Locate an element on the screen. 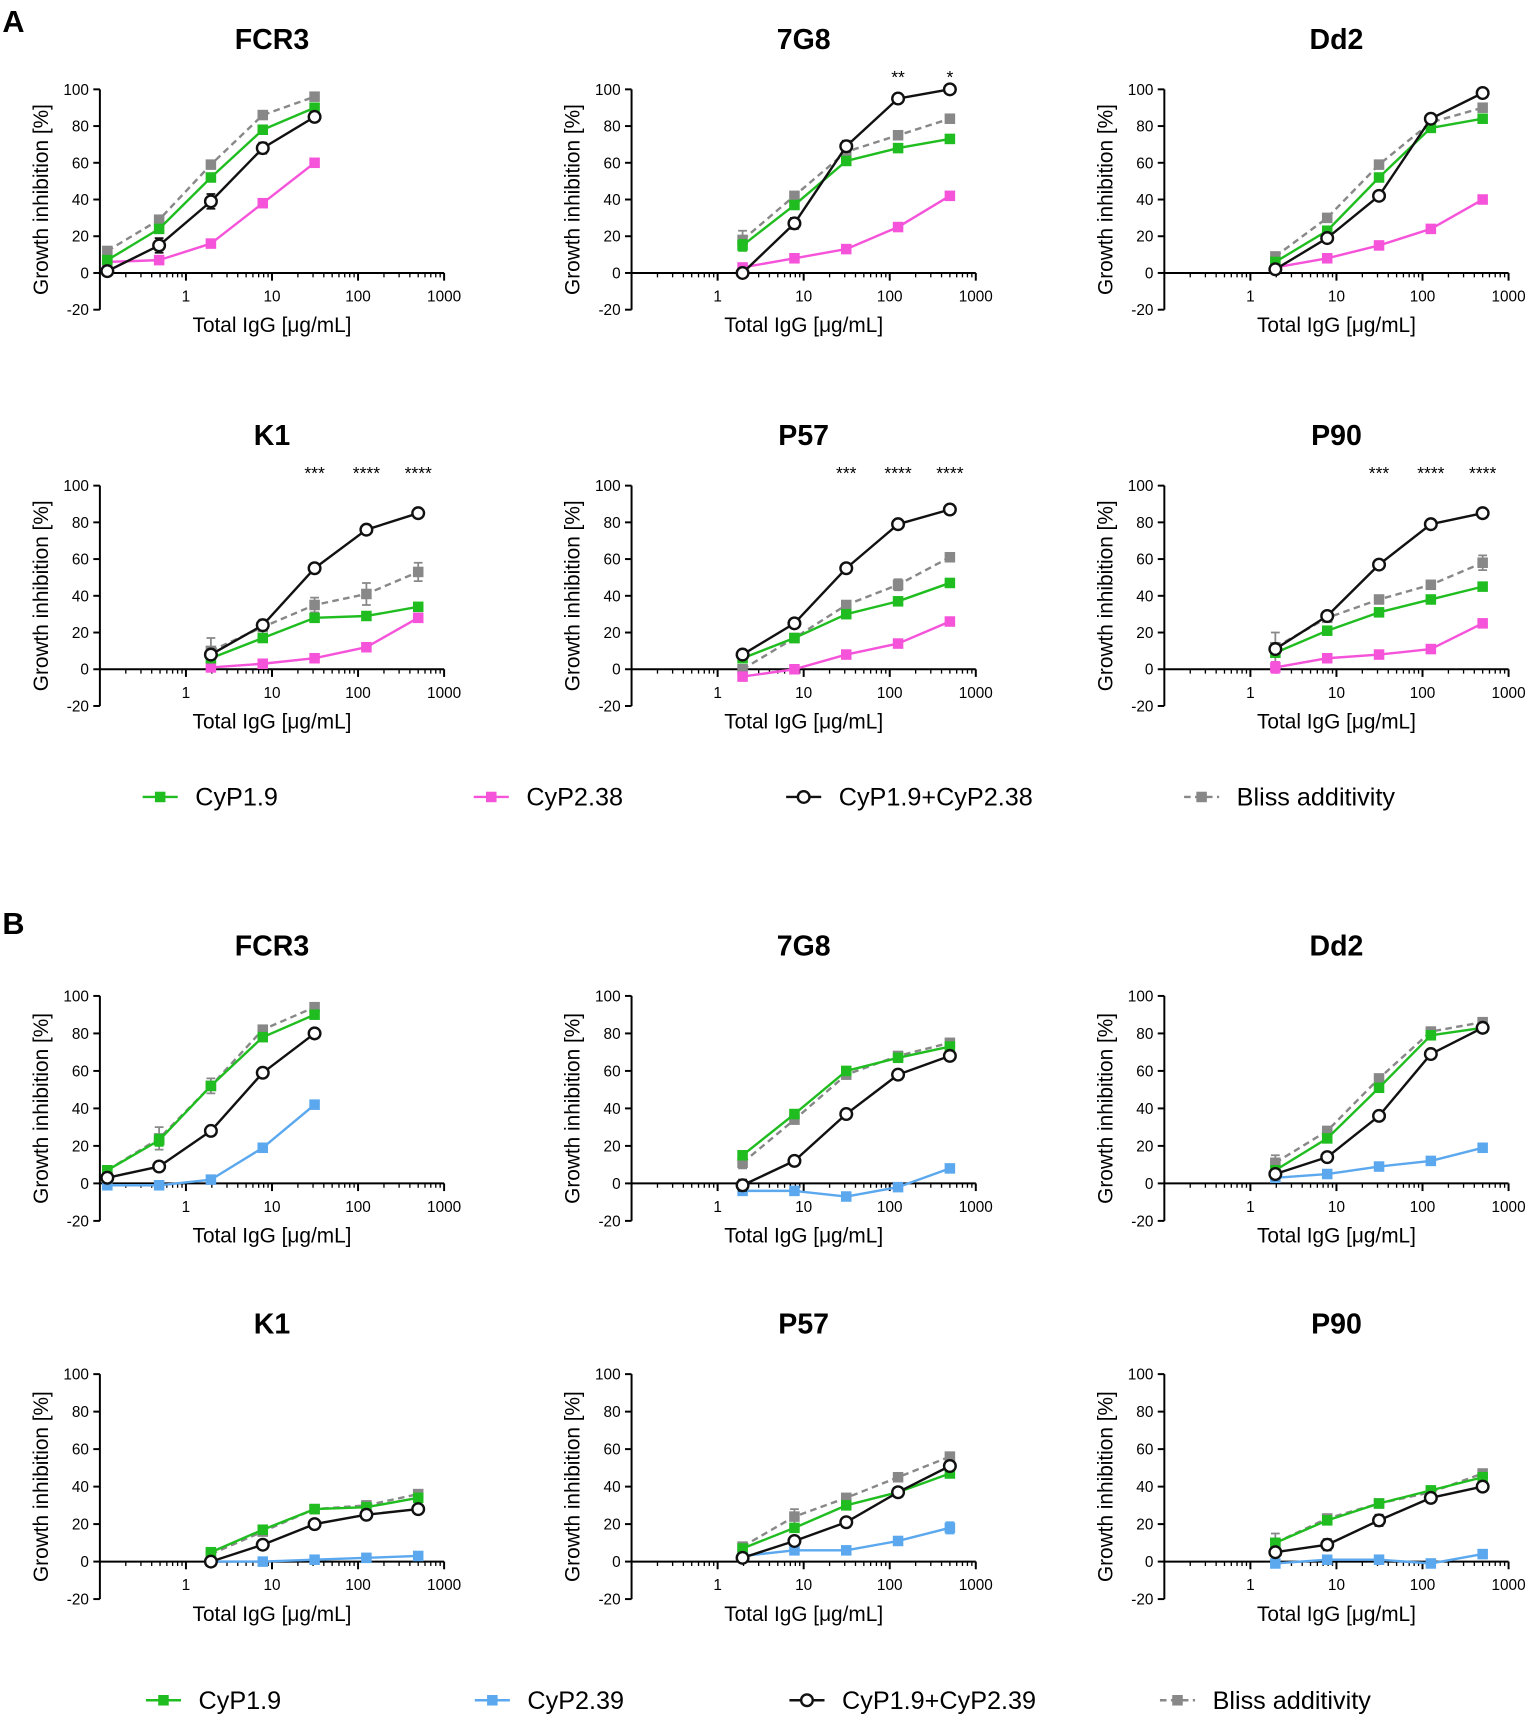  panel-title: 7G8 is located at coordinates (804, 40).